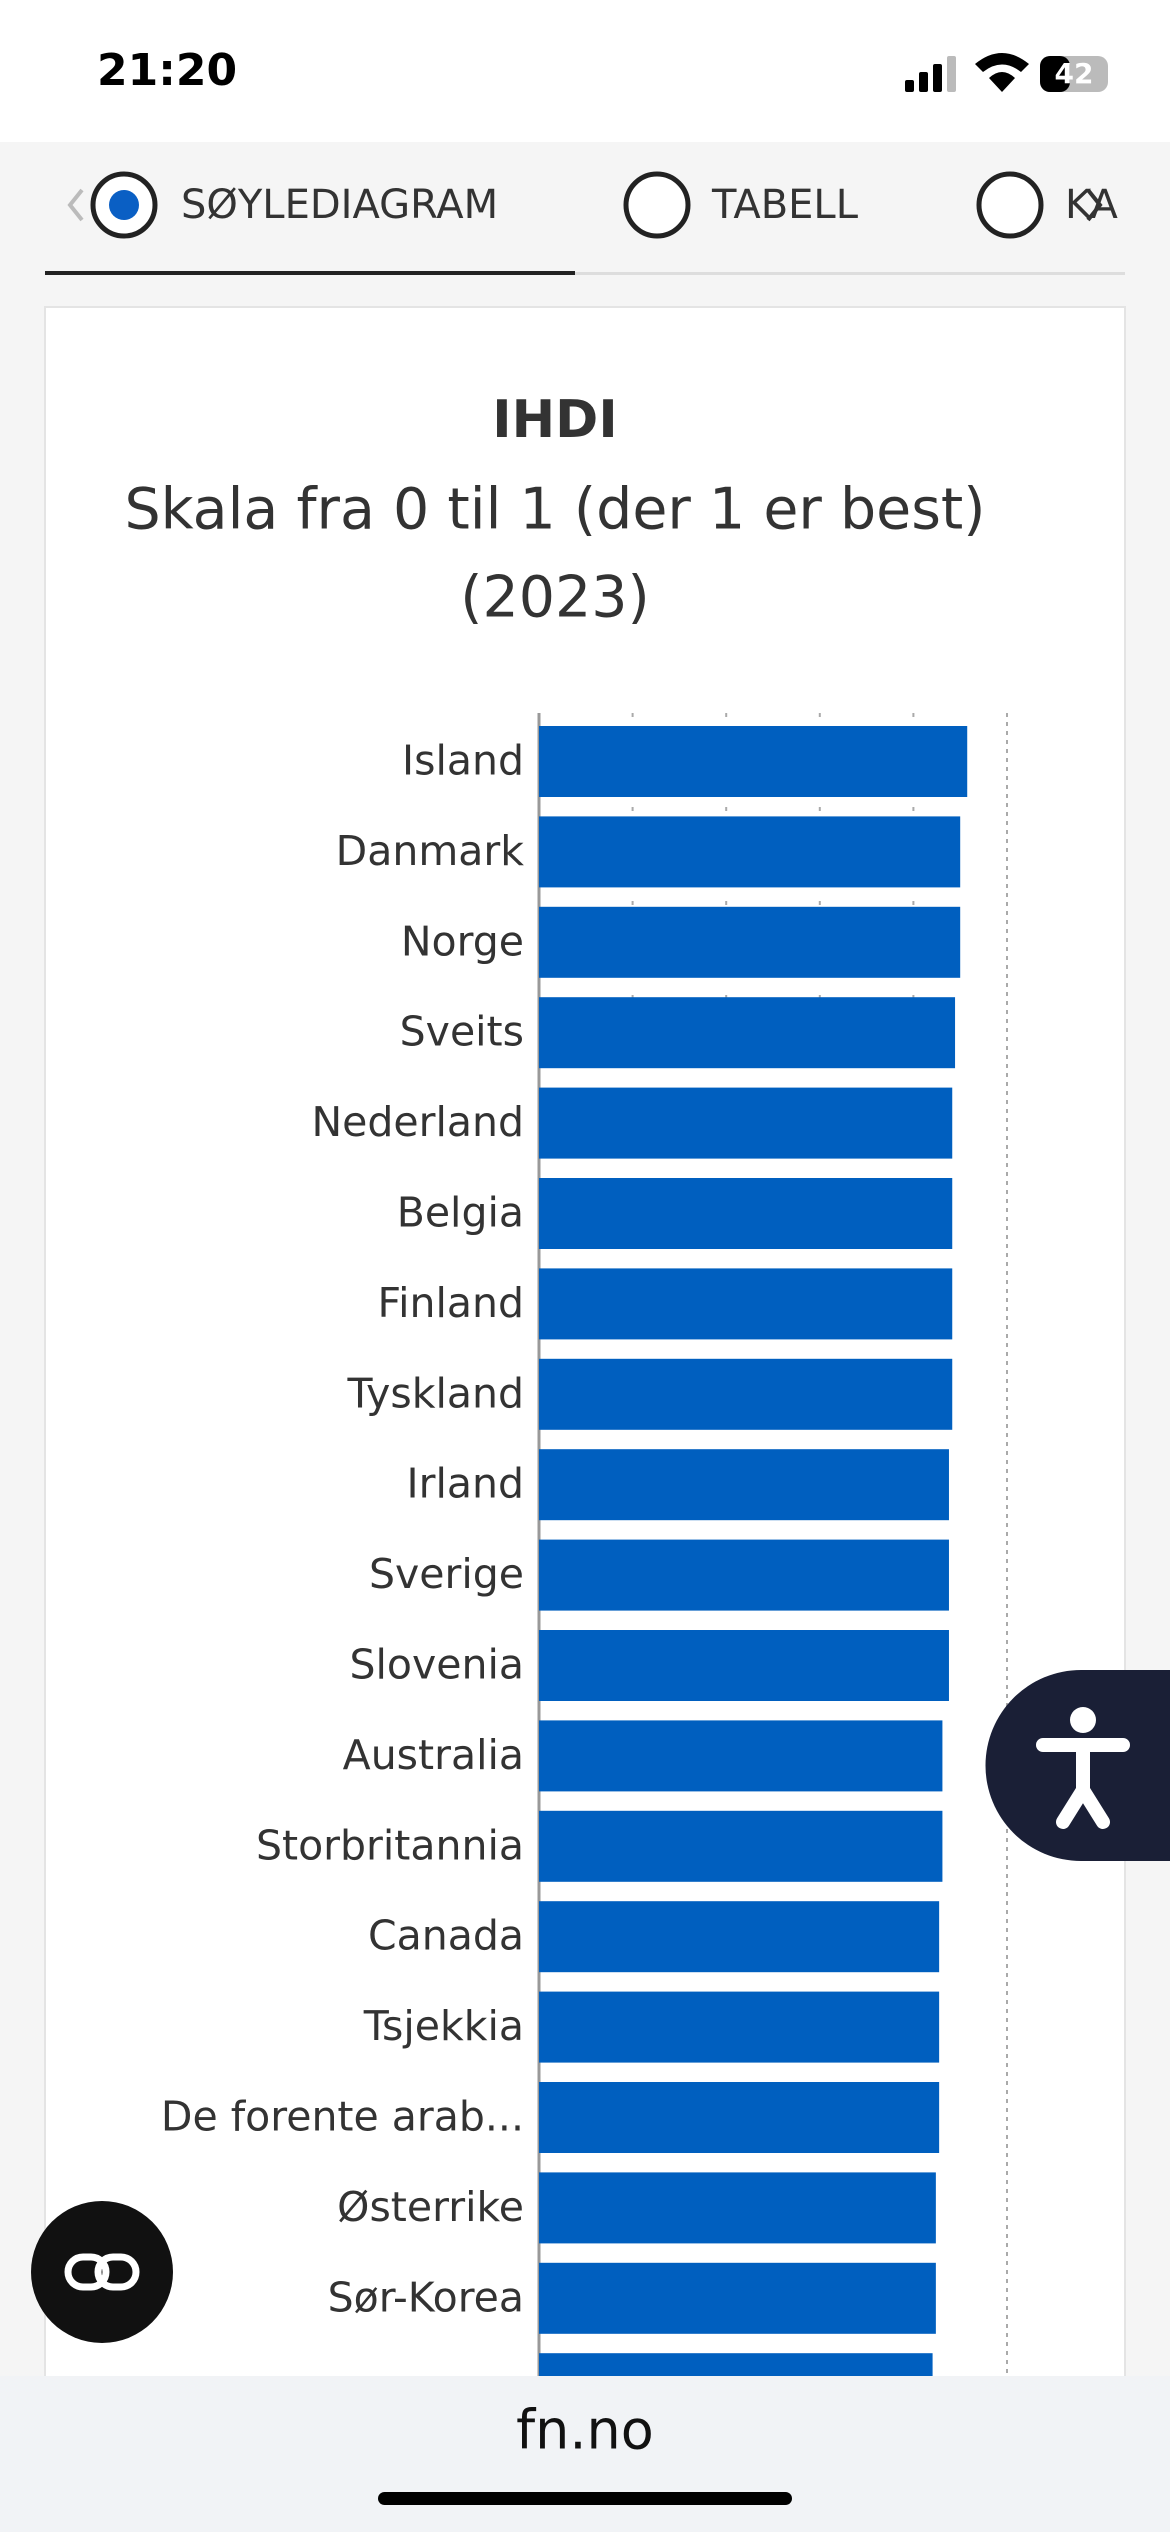 This screenshot has height=2532, width=1170. Describe the element at coordinates (443, 2026) in the screenshot. I see `y-tick-label: Tsjekkia` at that location.